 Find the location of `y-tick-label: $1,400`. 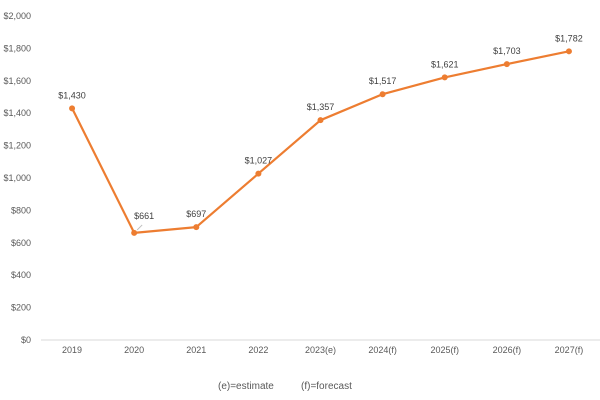

y-tick-label: $1,400 is located at coordinates (17, 113).